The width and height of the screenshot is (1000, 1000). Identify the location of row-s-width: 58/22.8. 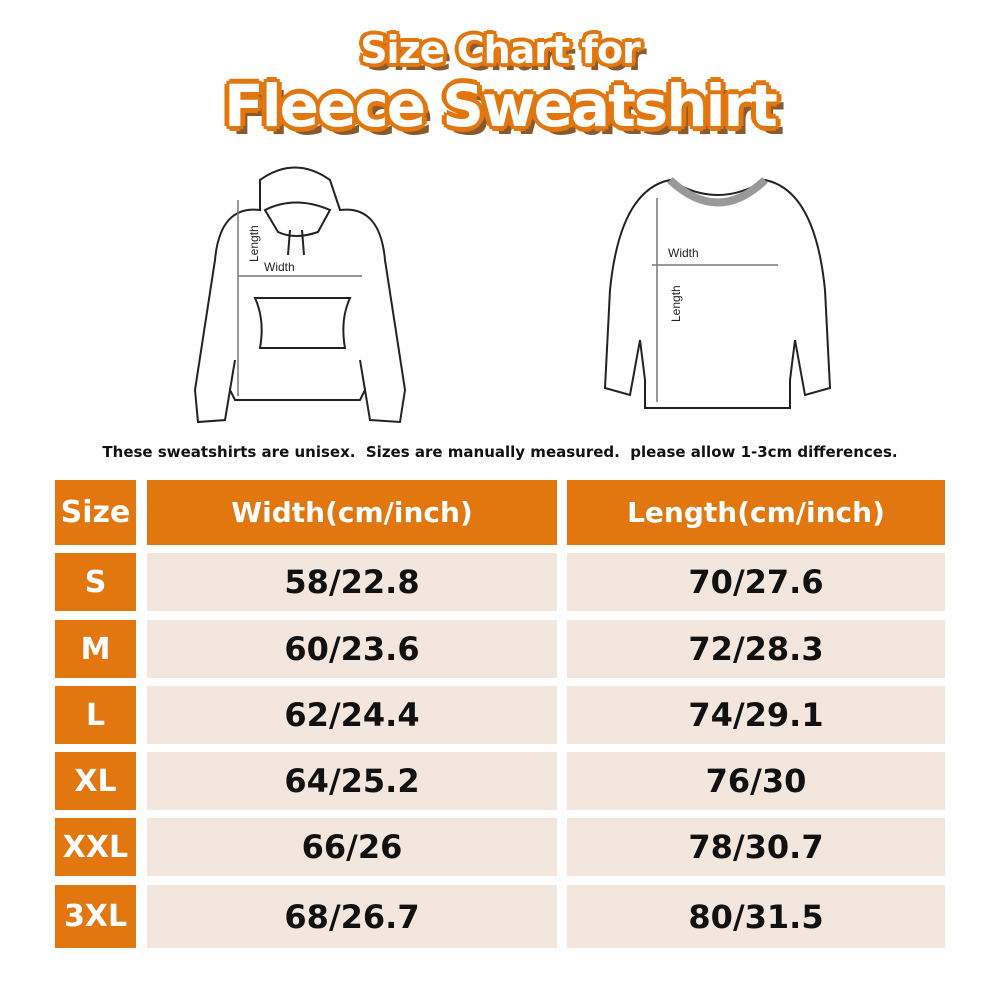
(352, 582).